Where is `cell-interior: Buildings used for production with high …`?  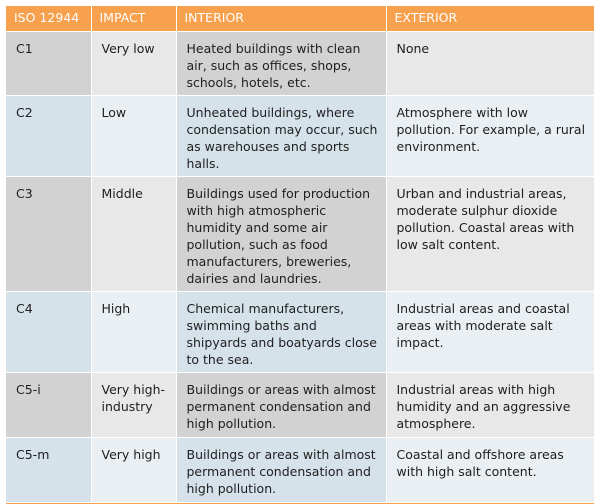
cell-interior: Buildings used for production with high … is located at coordinates (281, 234).